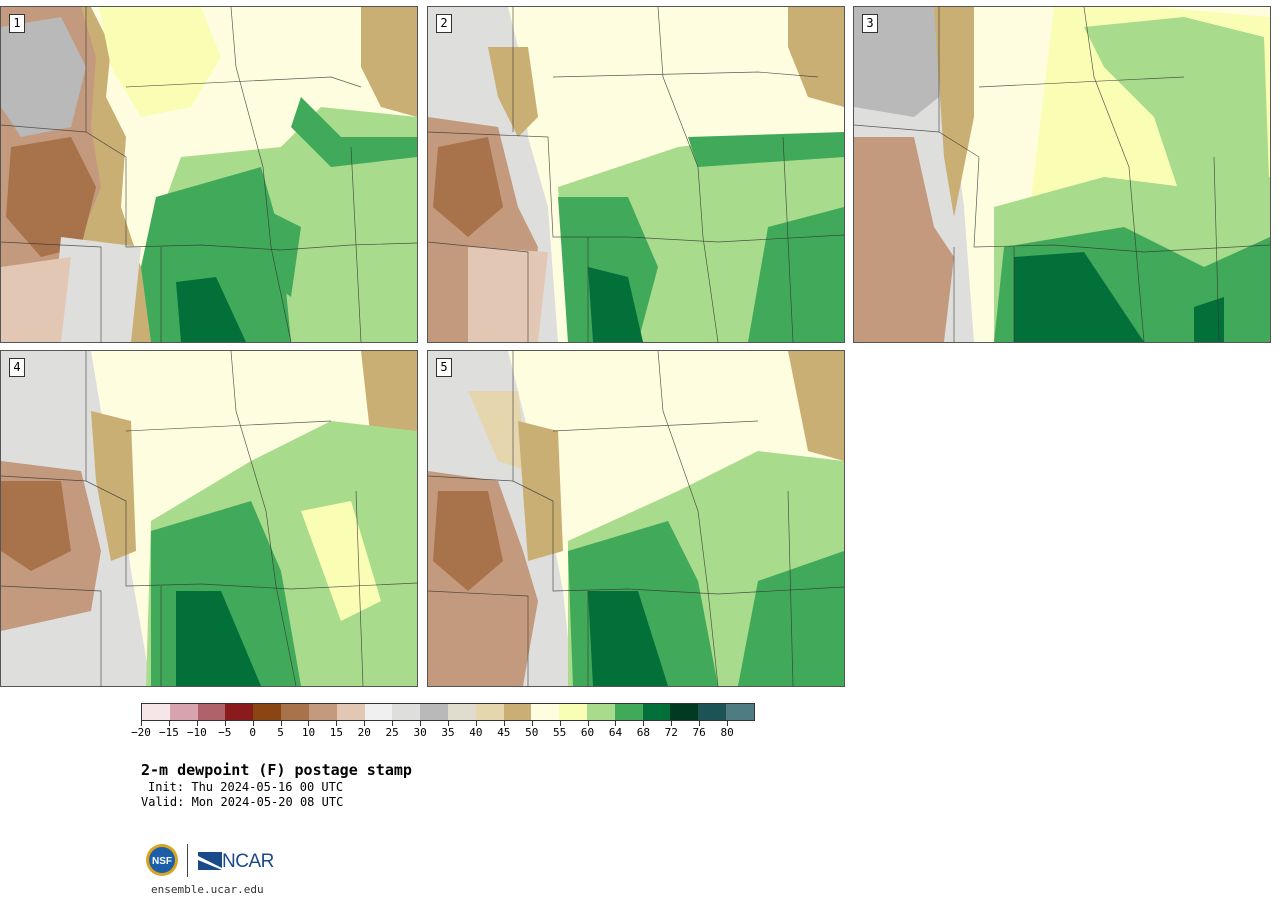  What do you see at coordinates (242, 802) in the screenshot?
I see `valid-time: Valid: Mon 2024-05-20 08 UTC` at bounding box center [242, 802].